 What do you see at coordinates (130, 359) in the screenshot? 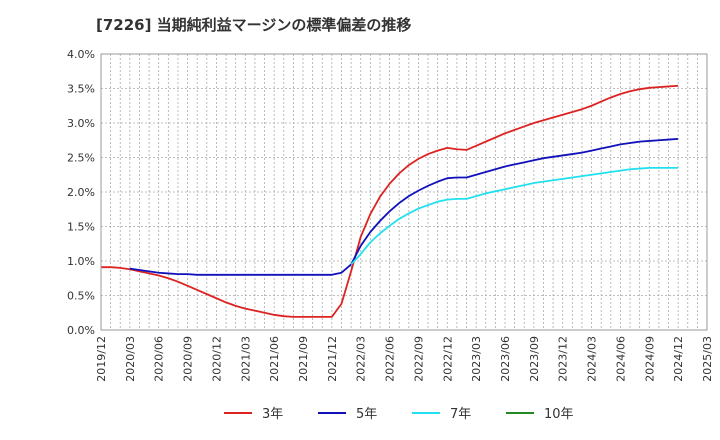
I see `x-tick-label: 2020/03` at bounding box center [130, 359].